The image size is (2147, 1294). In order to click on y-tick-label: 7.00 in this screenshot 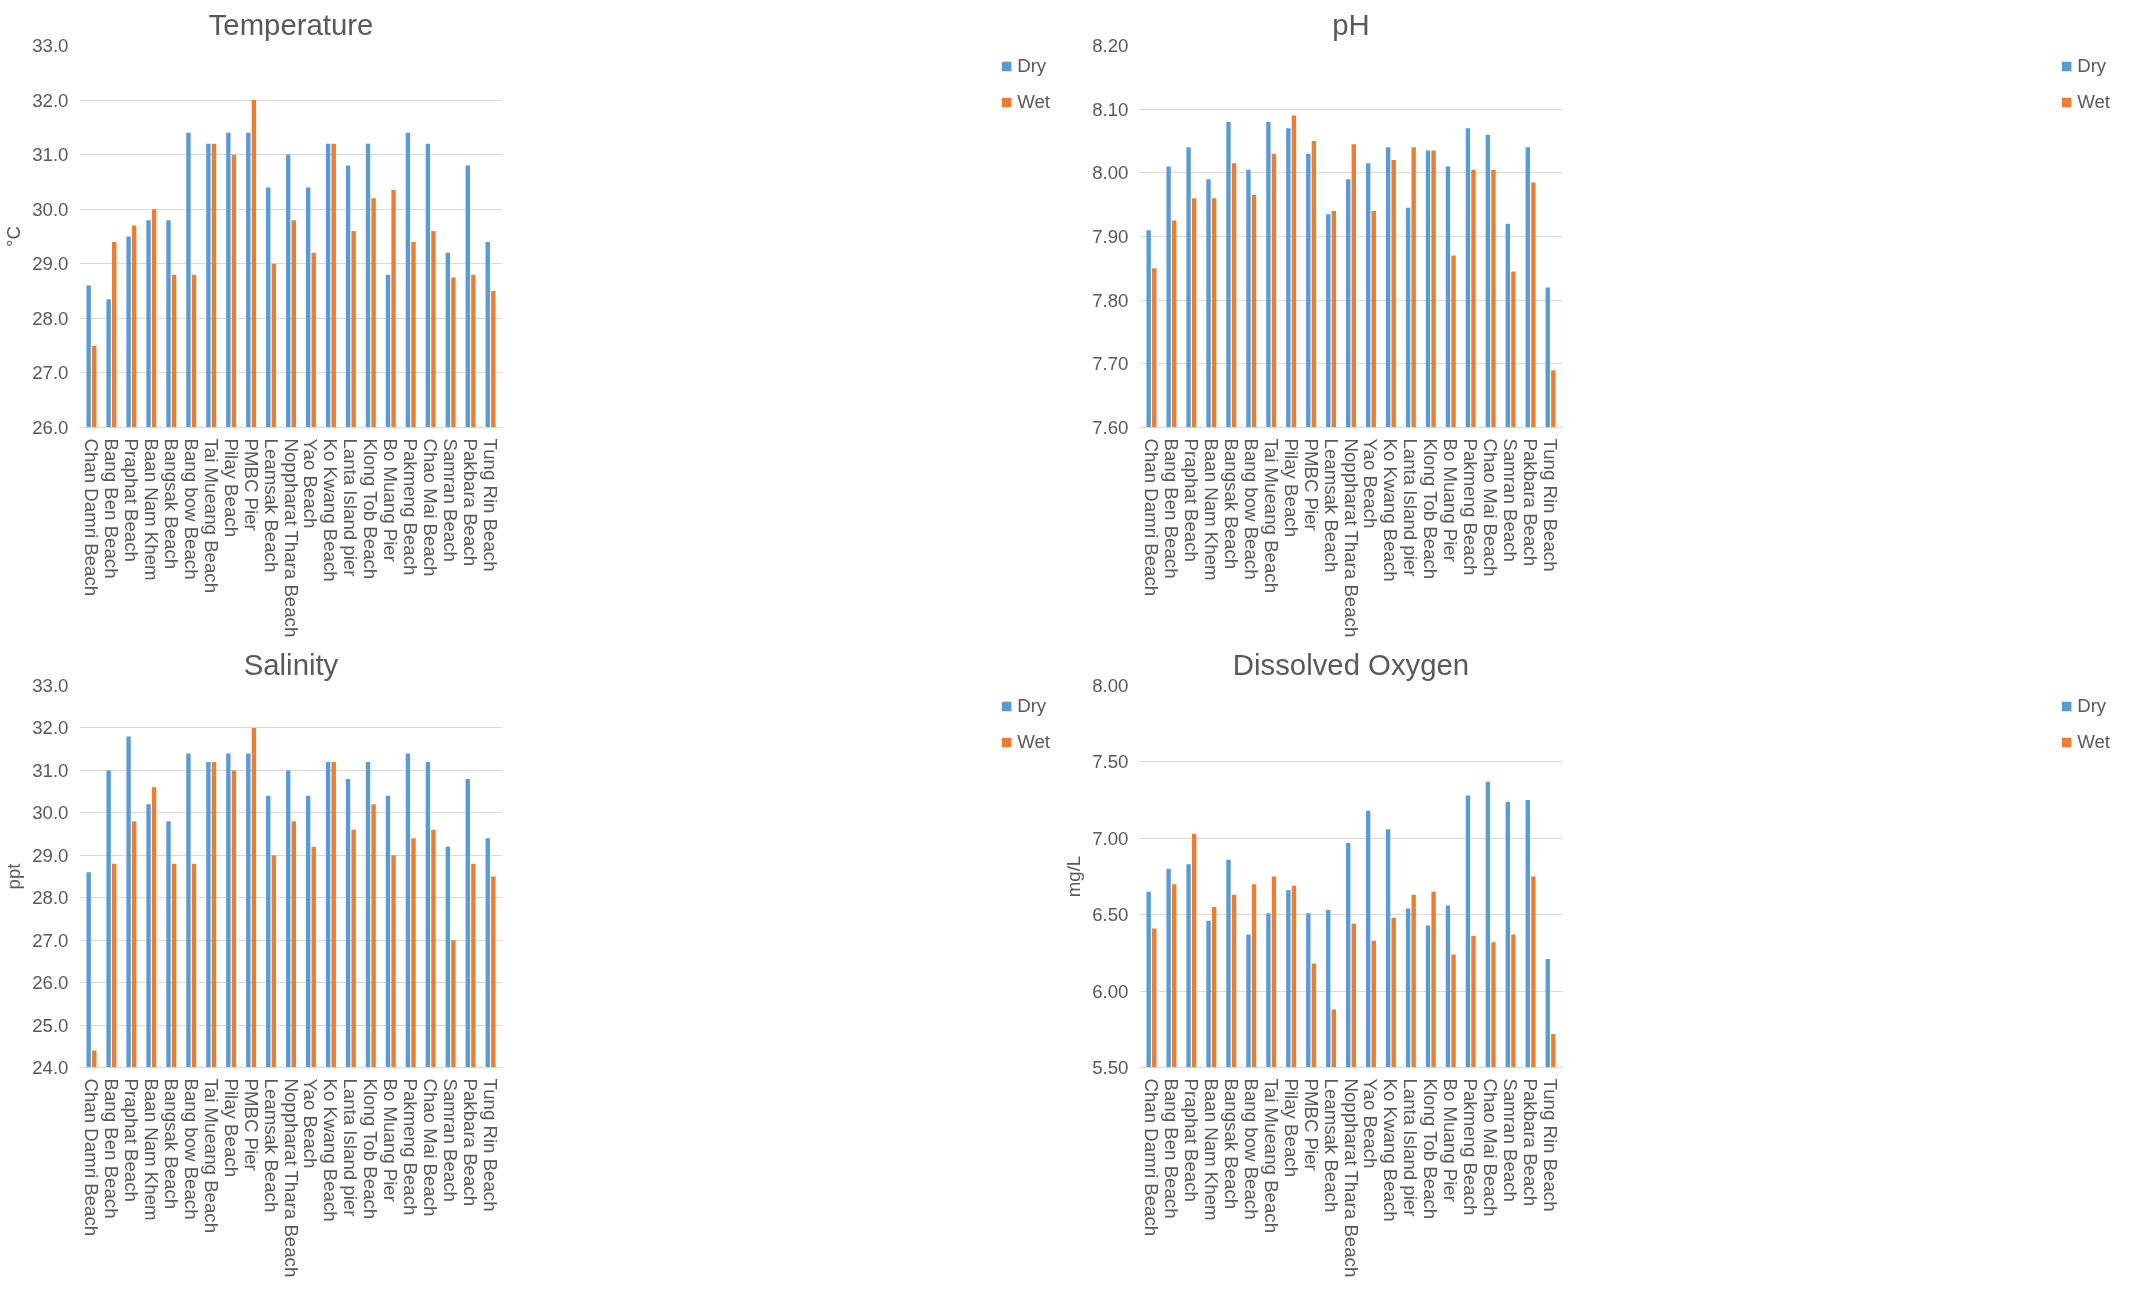, I will do `click(1110, 838)`.